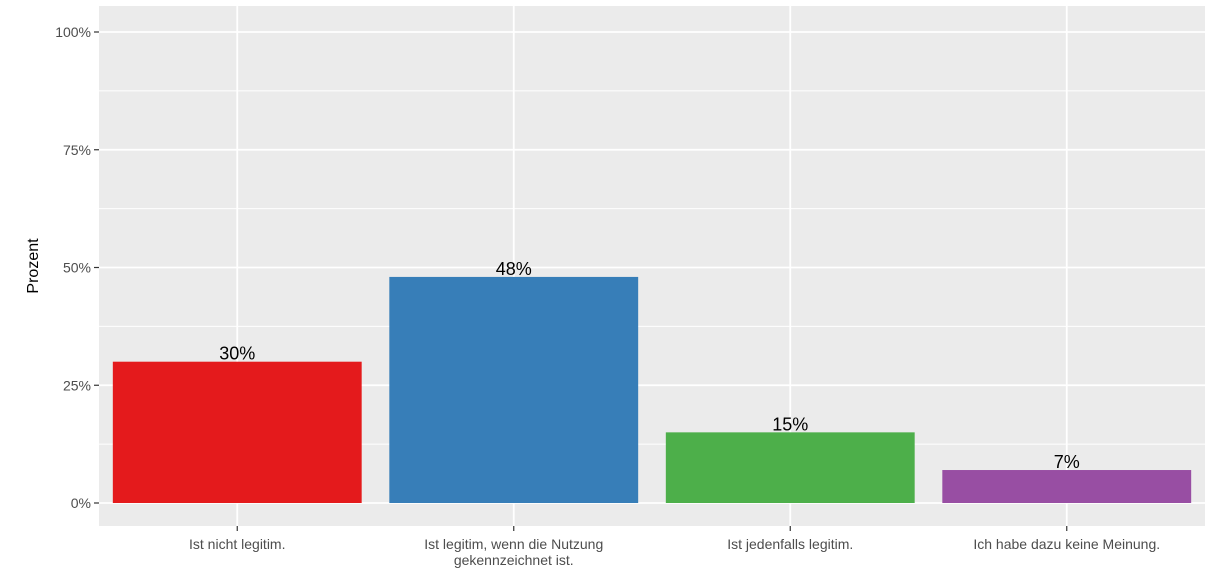 The height and width of the screenshot is (569, 1210). I want to click on x-tick-label-line: Ist nicht legitim., so click(237, 544).